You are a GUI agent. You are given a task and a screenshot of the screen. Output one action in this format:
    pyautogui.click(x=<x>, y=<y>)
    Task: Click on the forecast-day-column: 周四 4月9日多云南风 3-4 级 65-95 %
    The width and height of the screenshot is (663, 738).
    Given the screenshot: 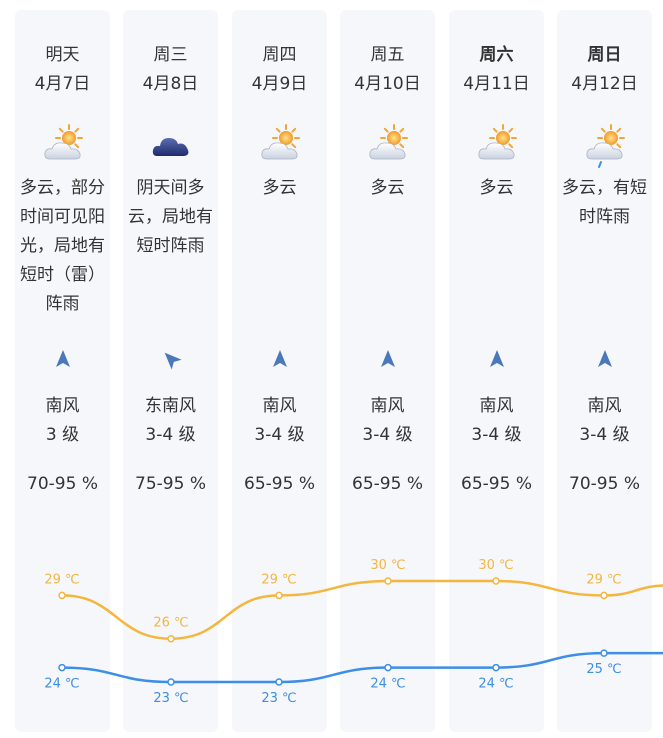 What is the action you would take?
    pyautogui.click(x=279, y=371)
    